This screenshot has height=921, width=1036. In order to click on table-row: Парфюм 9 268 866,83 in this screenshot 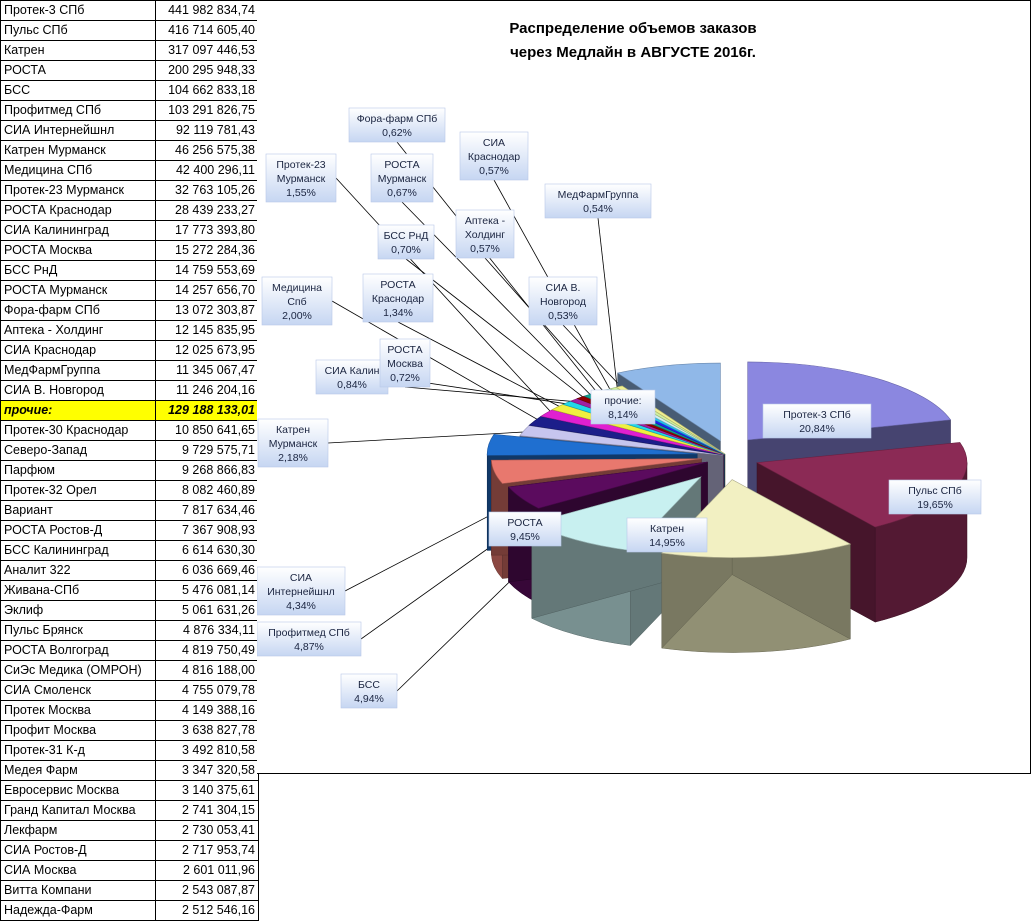, I will do `click(129, 470)`.